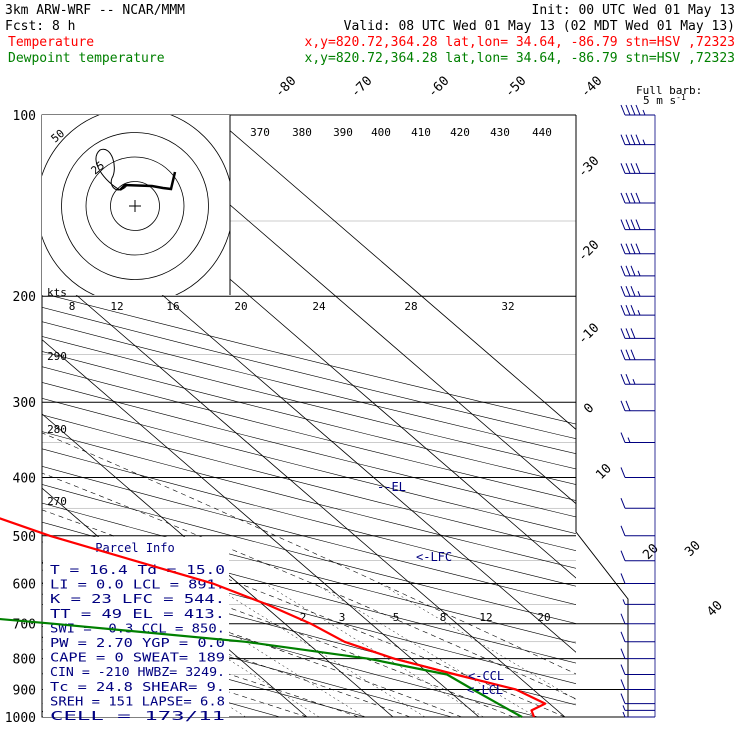  I want to click on hodograph-kts-label: kts, so click(57, 292).